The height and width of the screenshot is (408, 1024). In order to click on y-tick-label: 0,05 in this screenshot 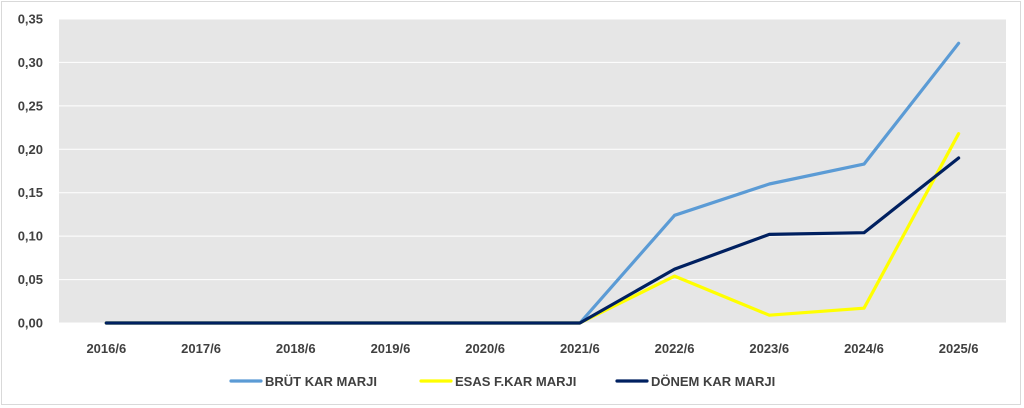, I will do `click(30, 279)`.